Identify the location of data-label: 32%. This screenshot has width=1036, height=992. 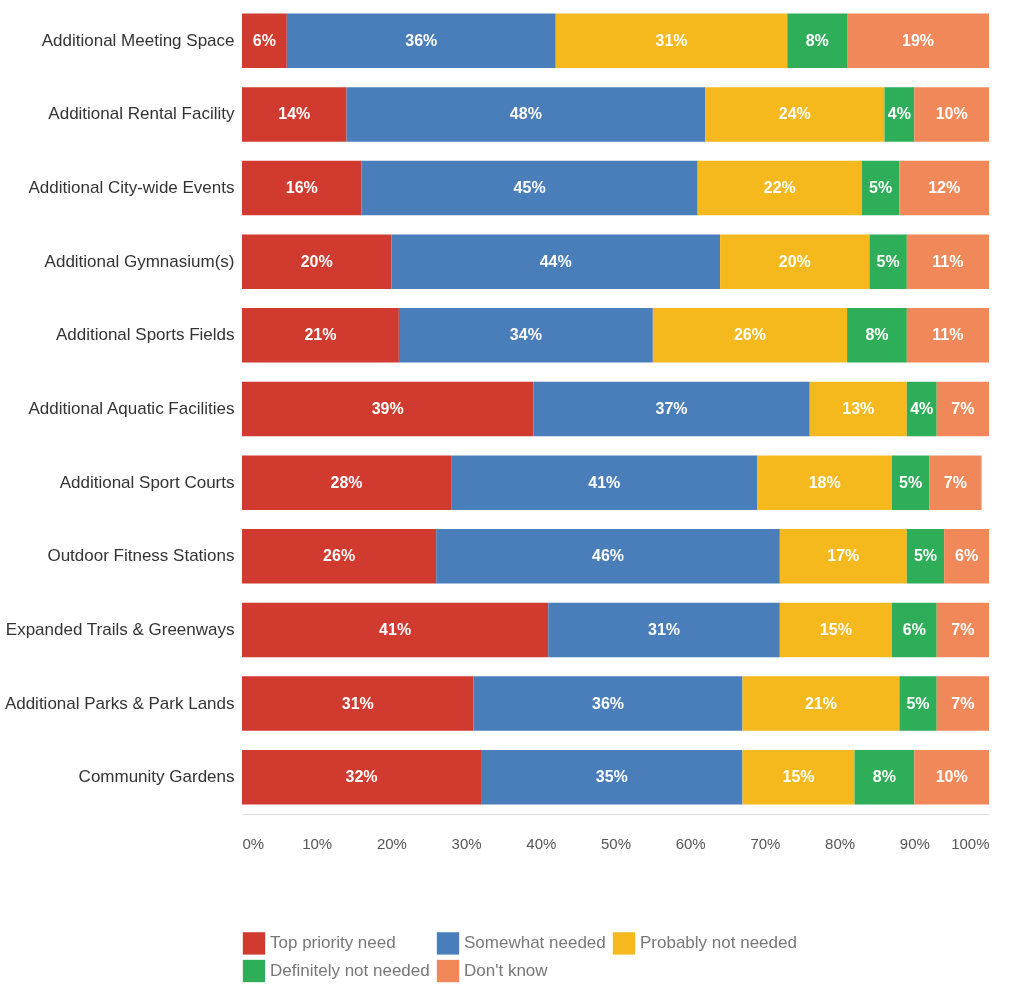
(361, 777).